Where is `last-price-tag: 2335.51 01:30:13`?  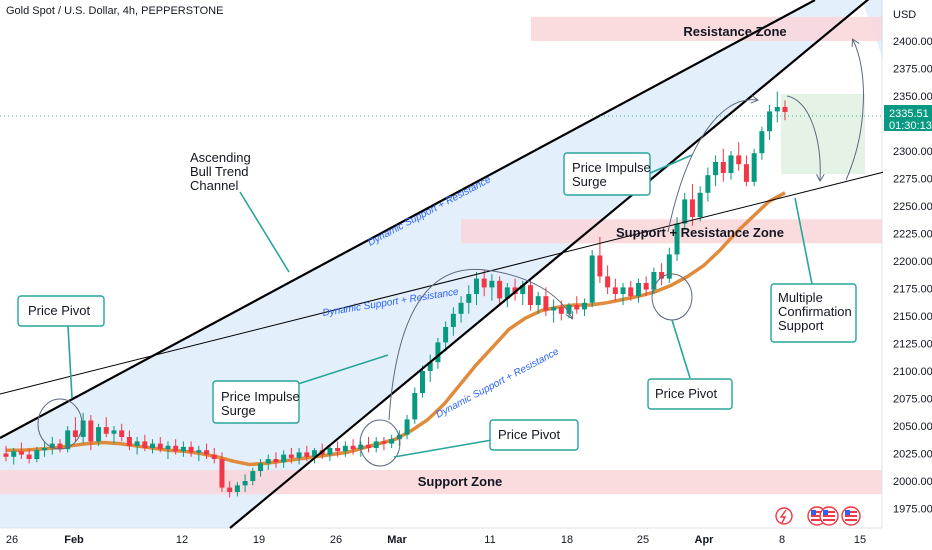
last-price-tag: 2335.51 01:30:13 is located at coordinates (908, 118).